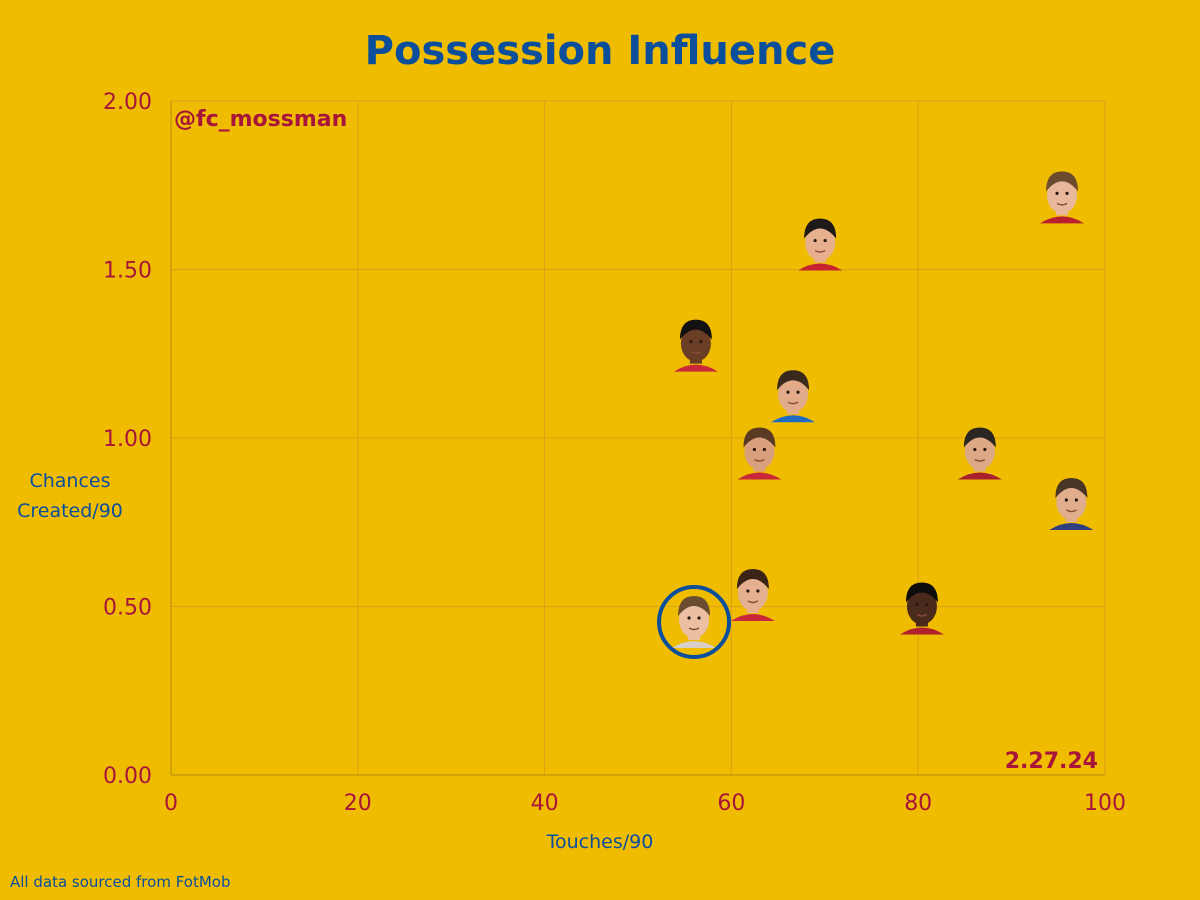 This screenshot has width=1200, height=900. I want to click on x-axis-label: Touches/90, so click(600, 842).